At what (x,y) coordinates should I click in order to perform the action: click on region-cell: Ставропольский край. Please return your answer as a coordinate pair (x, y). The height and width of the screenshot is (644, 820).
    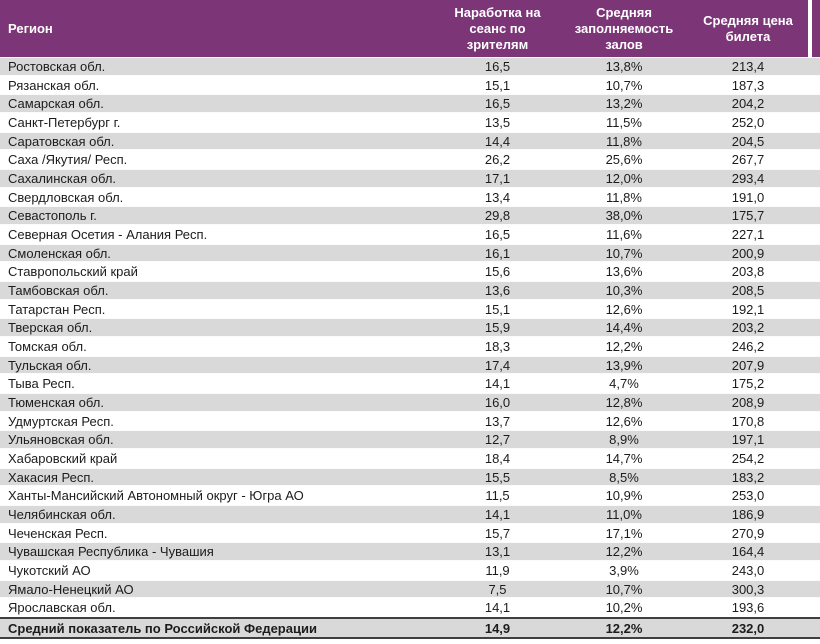
    Looking at the image, I should click on (73, 272).